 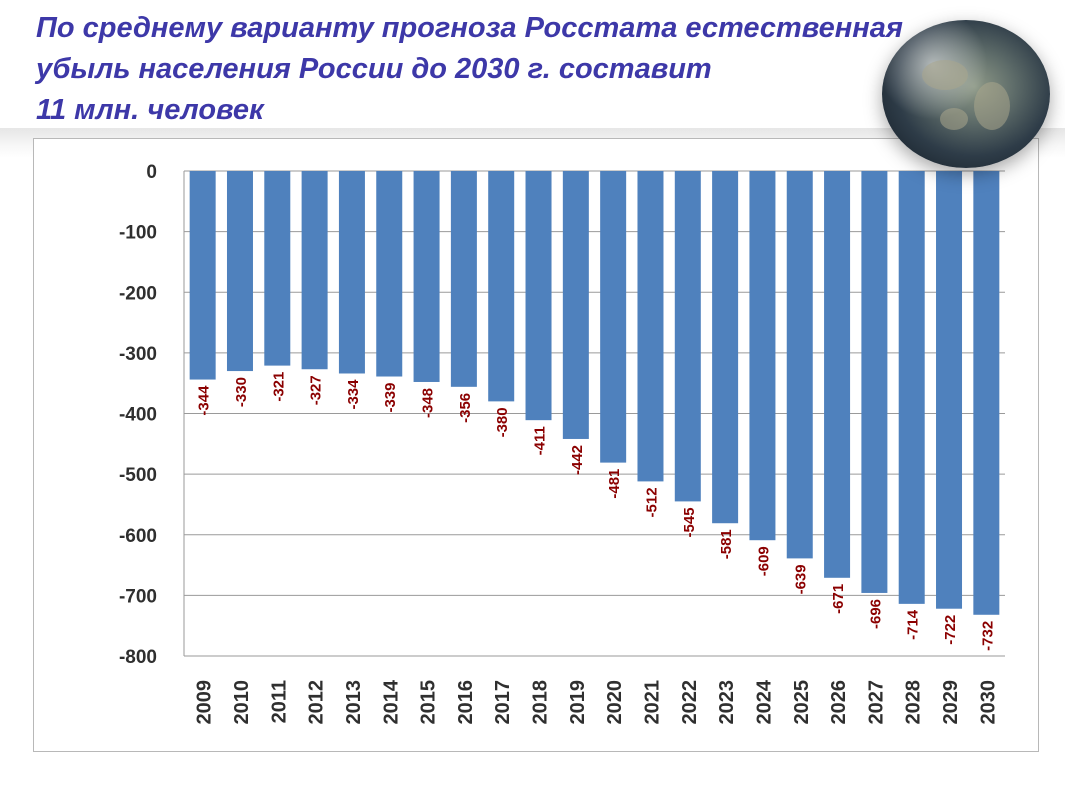 What do you see at coordinates (911, 387) in the screenshot?
I see `bar-2028` at bounding box center [911, 387].